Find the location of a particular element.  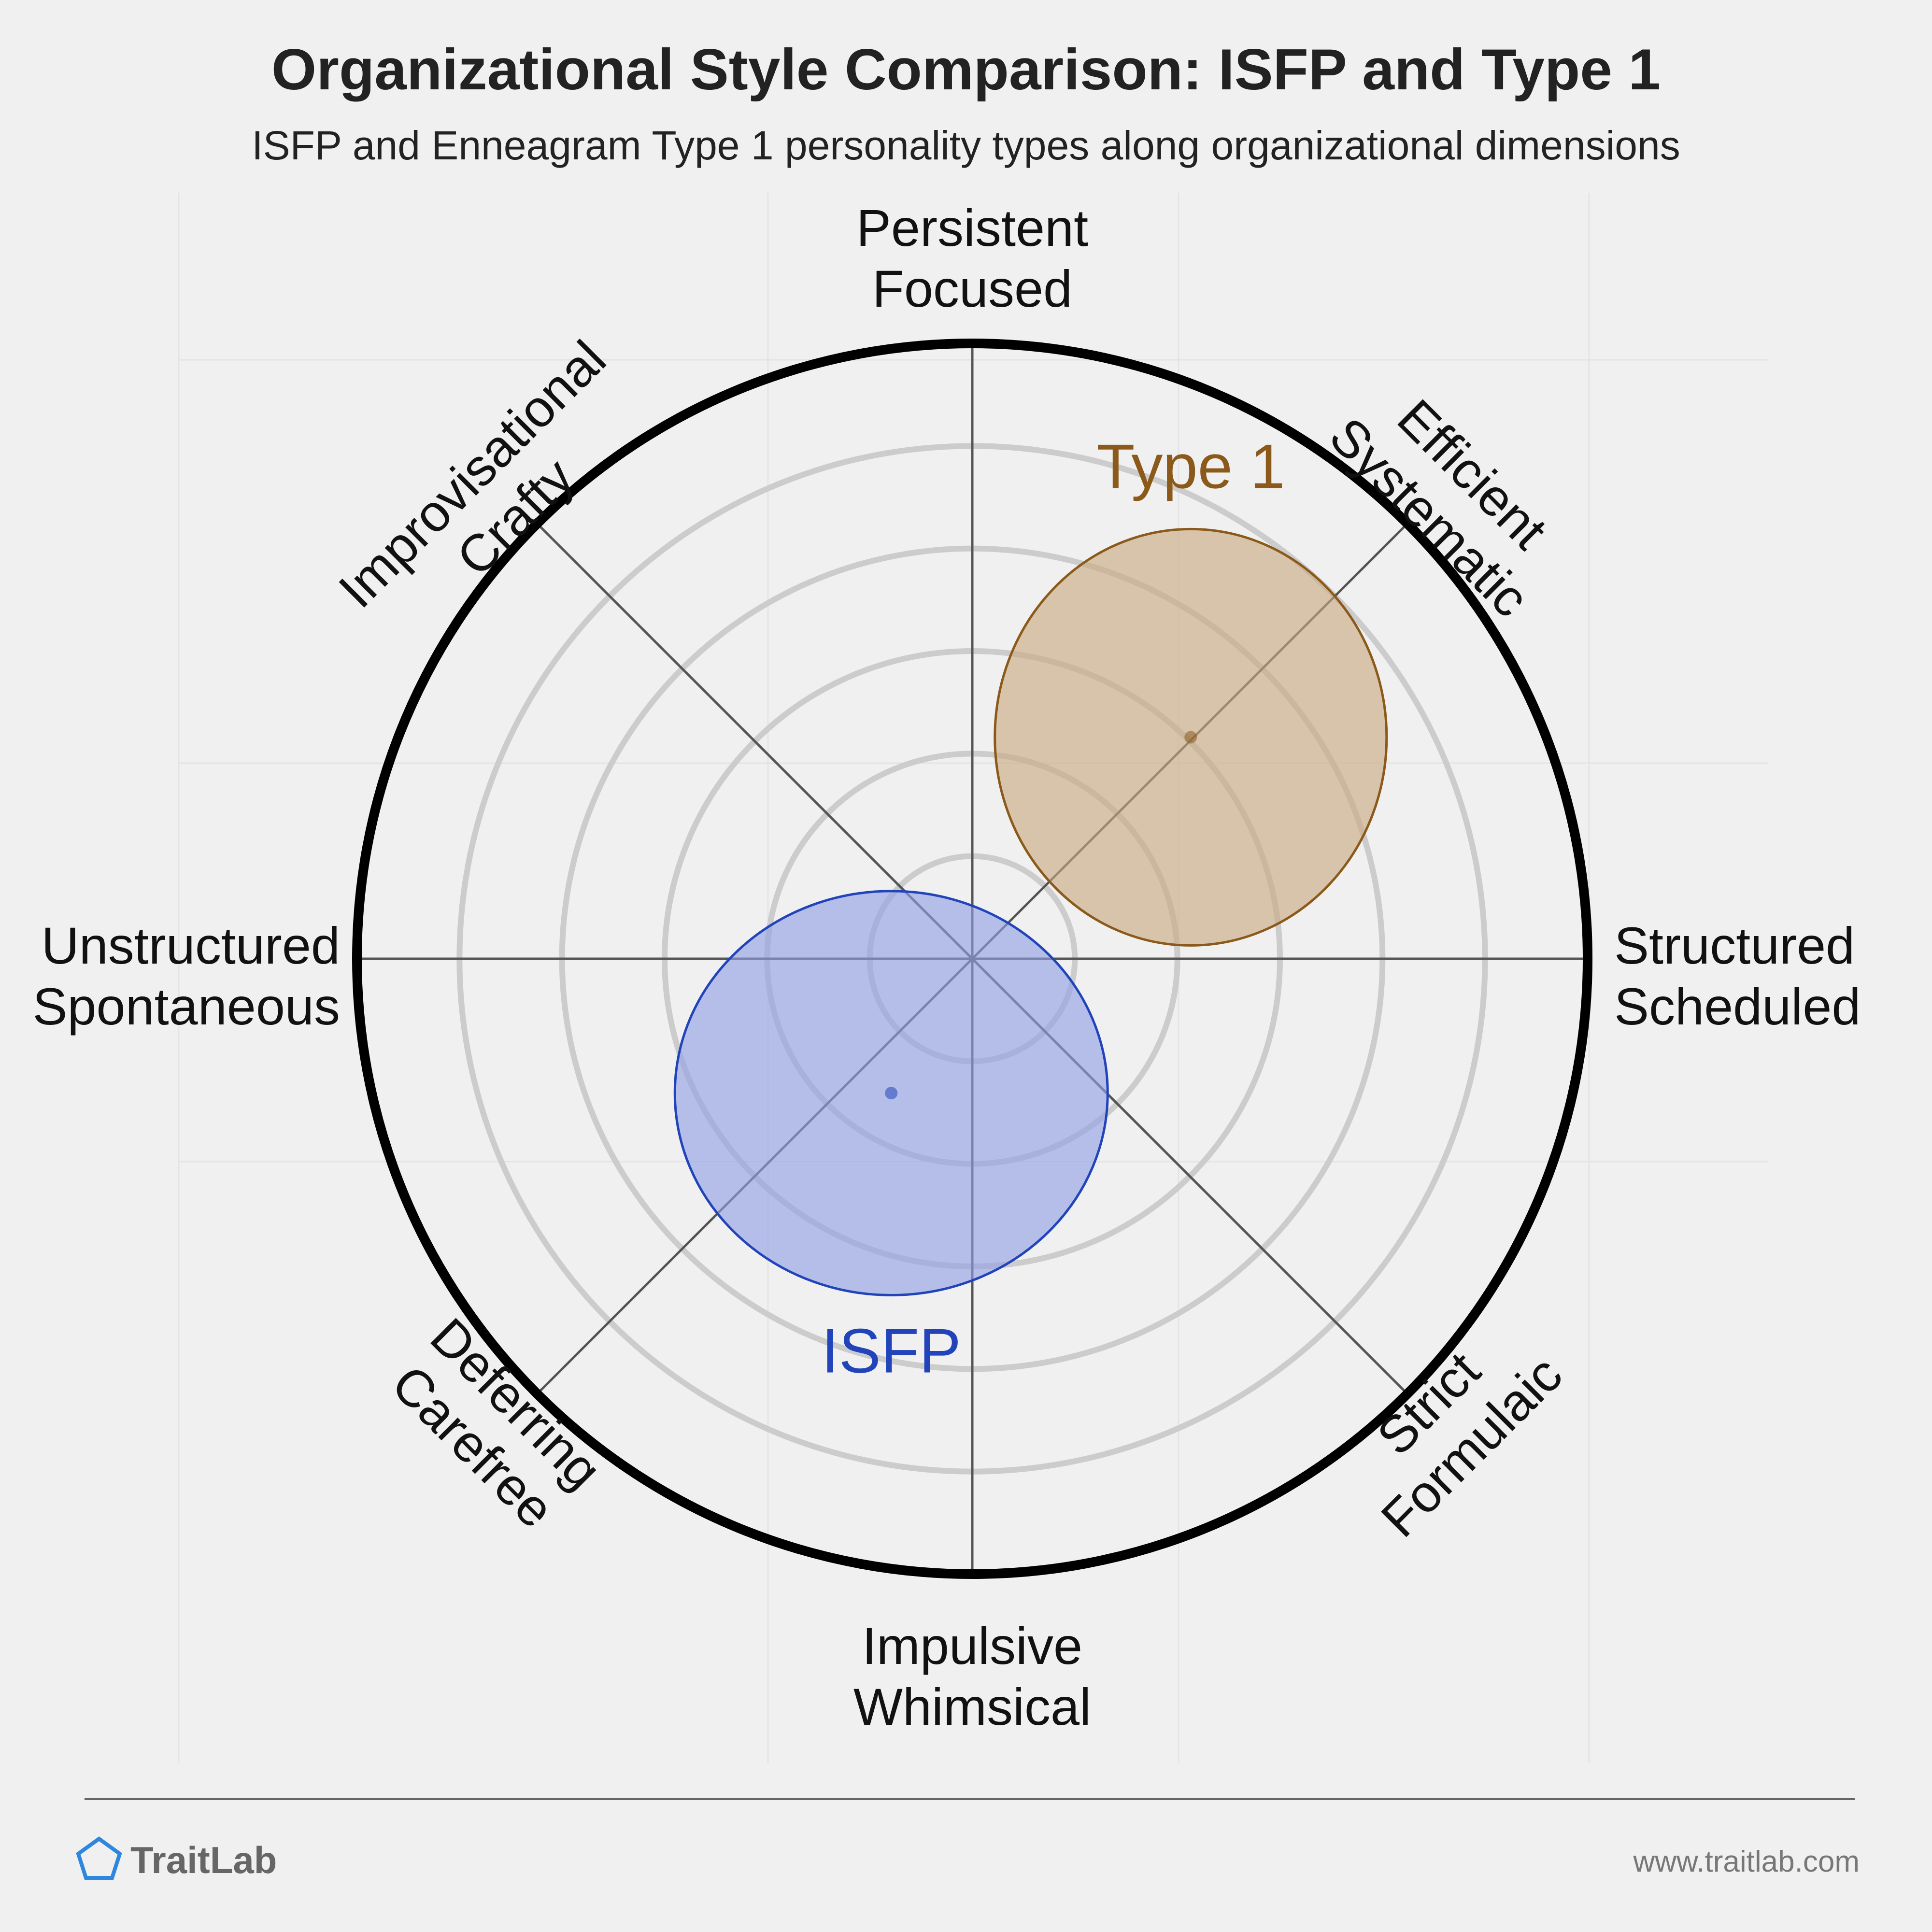

axis-label-w: Unstructured Spontaneous is located at coordinates (186, 976).